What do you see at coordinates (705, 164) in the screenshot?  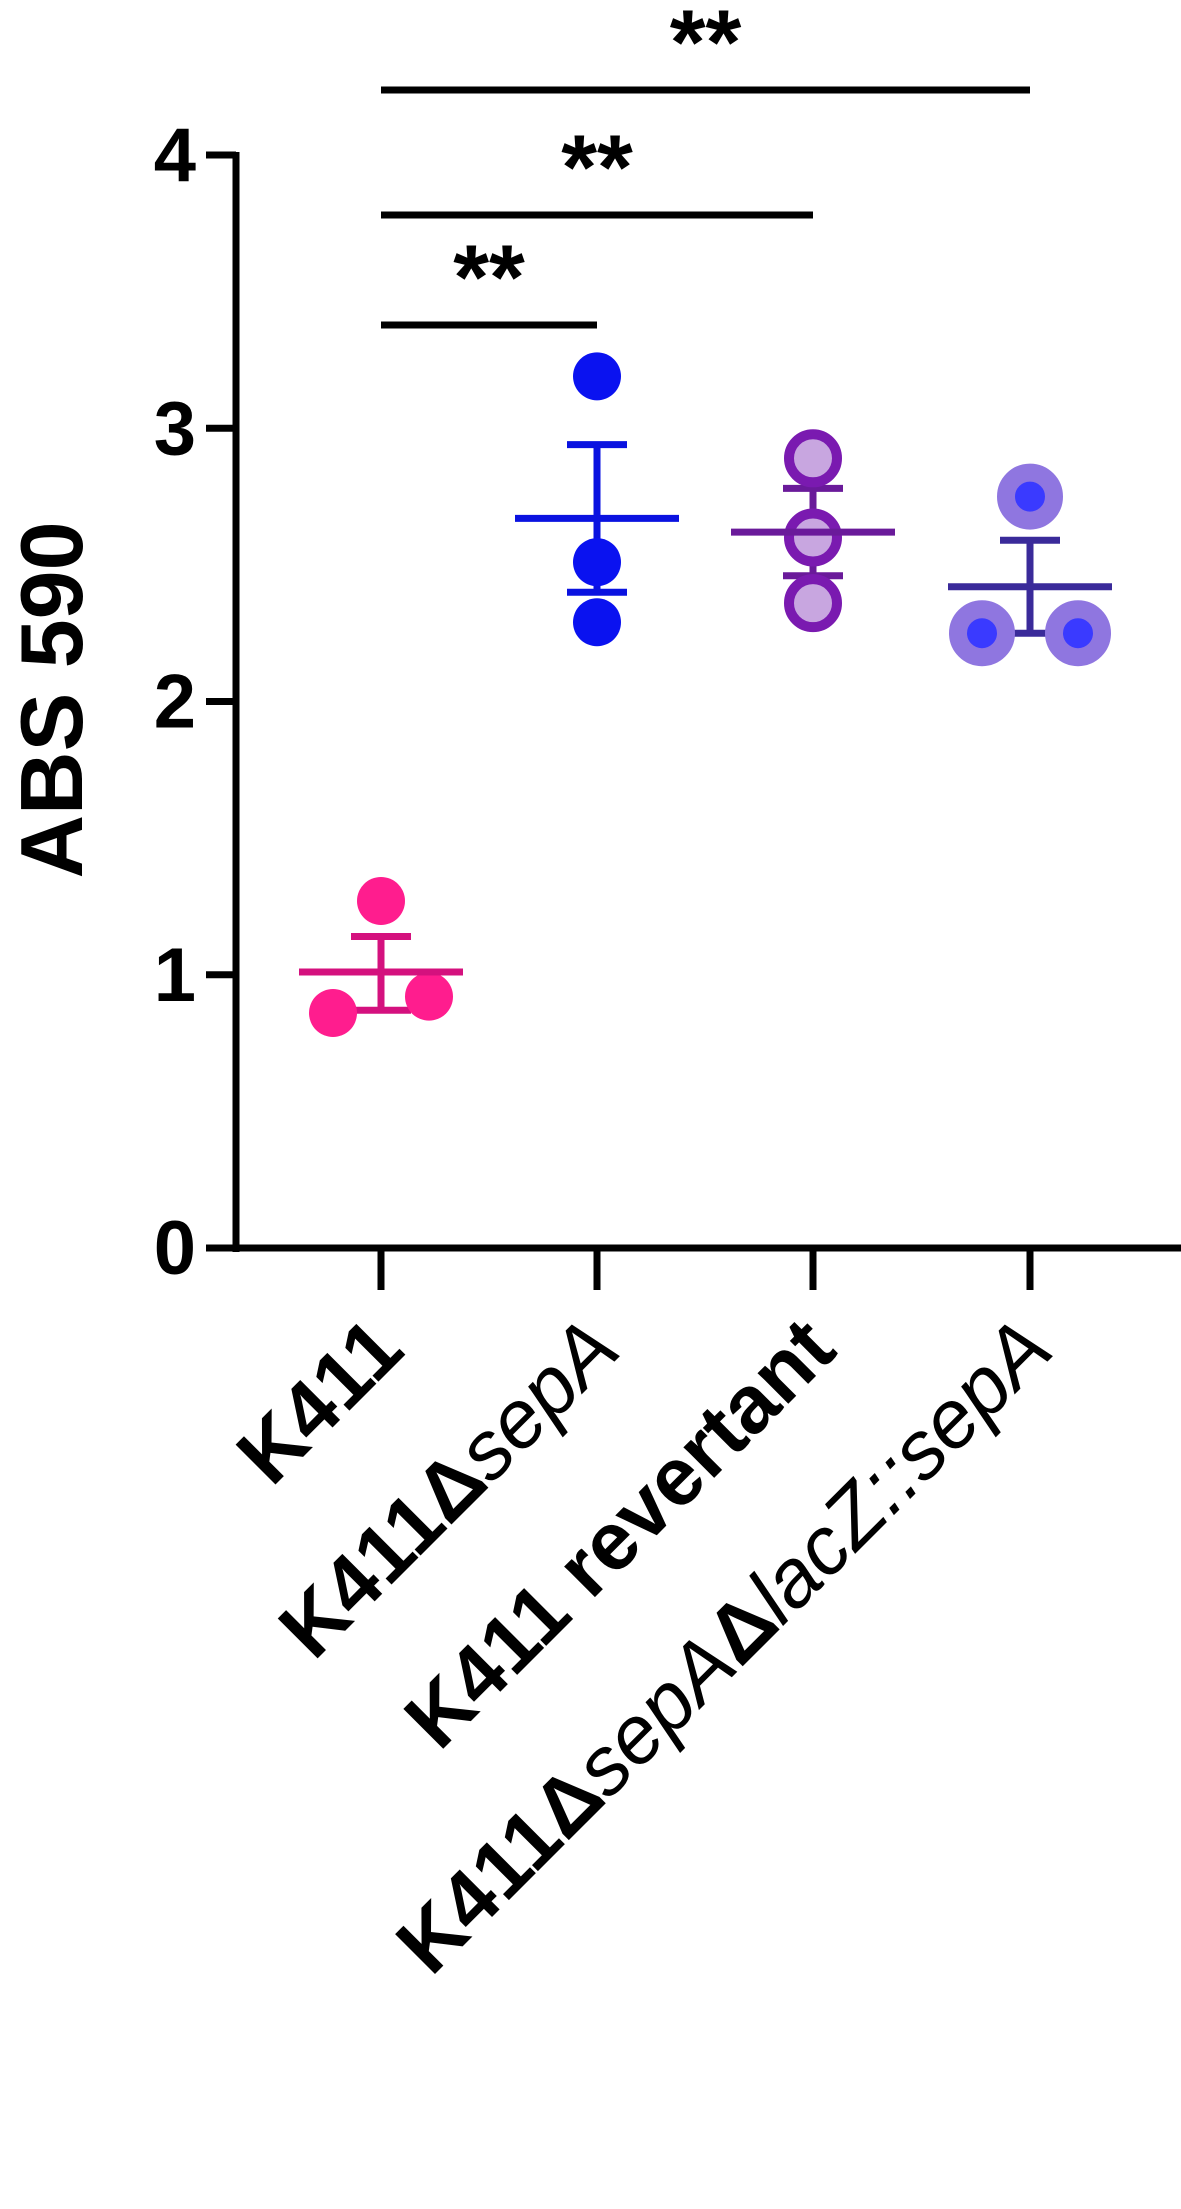 I see `significance-brackets: ** ** **` at bounding box center [705, 164].